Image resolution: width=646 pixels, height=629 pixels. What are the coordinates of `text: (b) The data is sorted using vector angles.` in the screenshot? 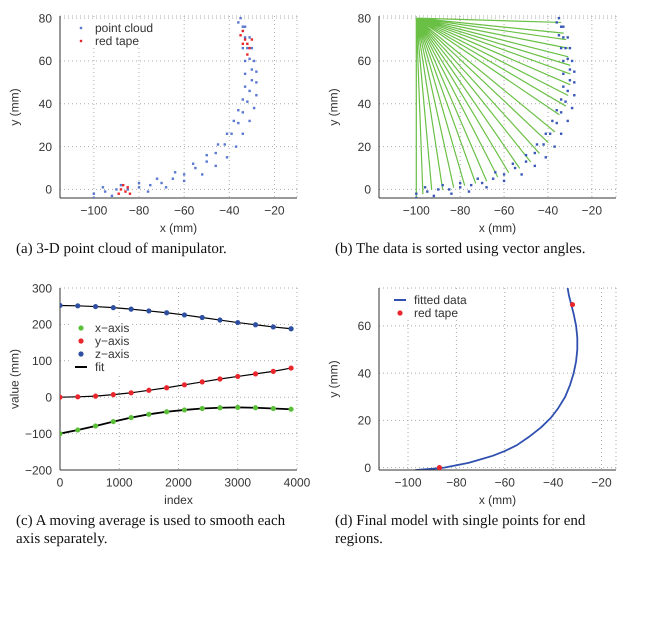 It's located at (460, 249).